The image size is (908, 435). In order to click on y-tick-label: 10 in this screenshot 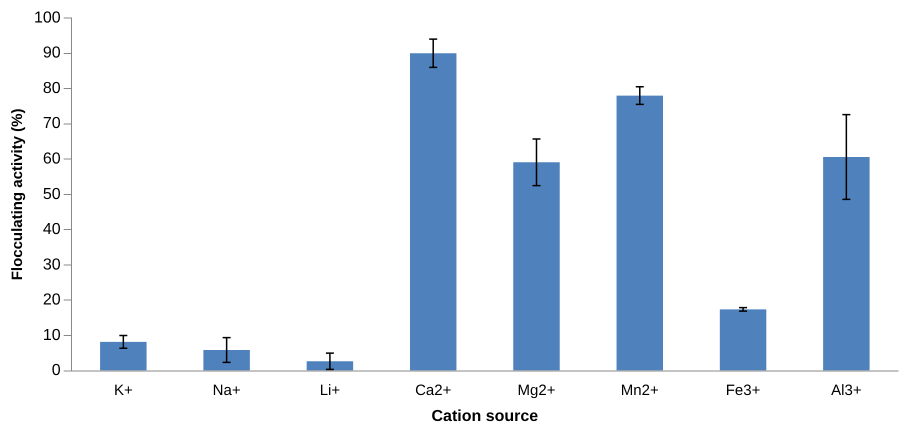, I will do `click(51, 335)`.